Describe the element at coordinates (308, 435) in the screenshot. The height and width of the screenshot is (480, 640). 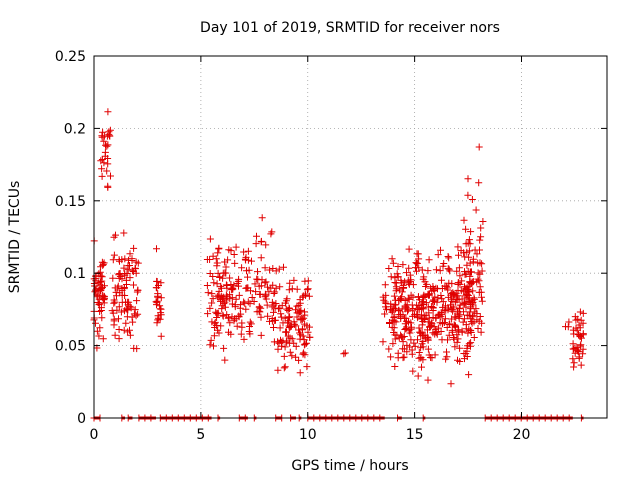
I see `x-tick-label: 10` at that location.